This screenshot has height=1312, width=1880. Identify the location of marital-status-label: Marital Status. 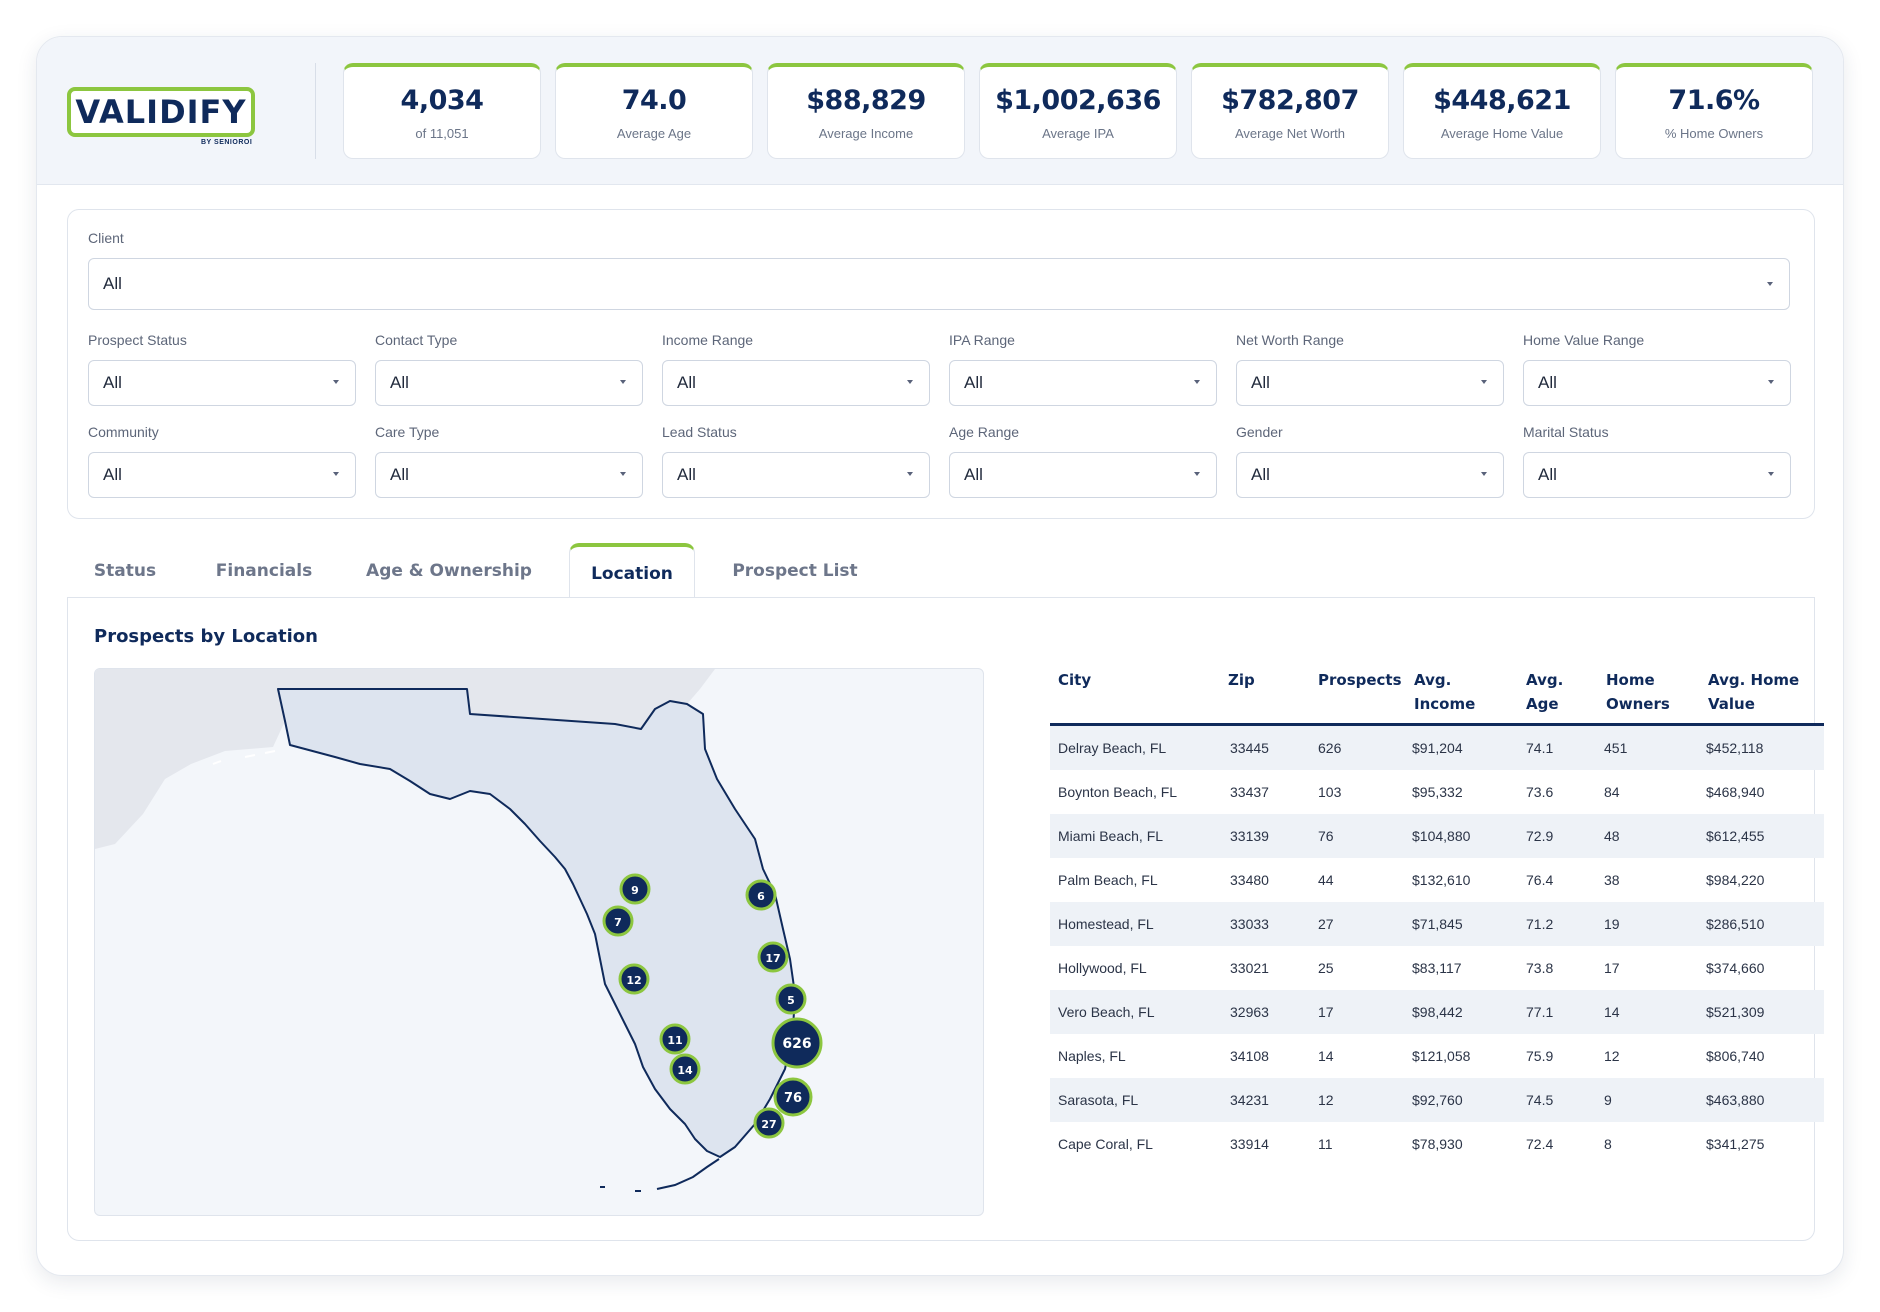
(1566, 432).